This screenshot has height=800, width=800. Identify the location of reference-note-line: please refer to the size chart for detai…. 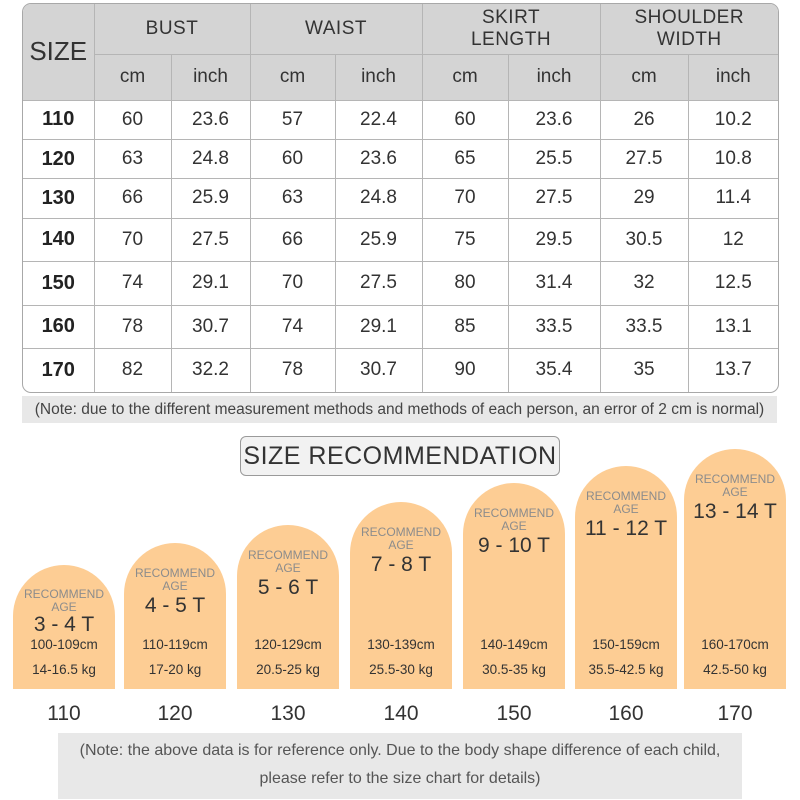
(400, 778).